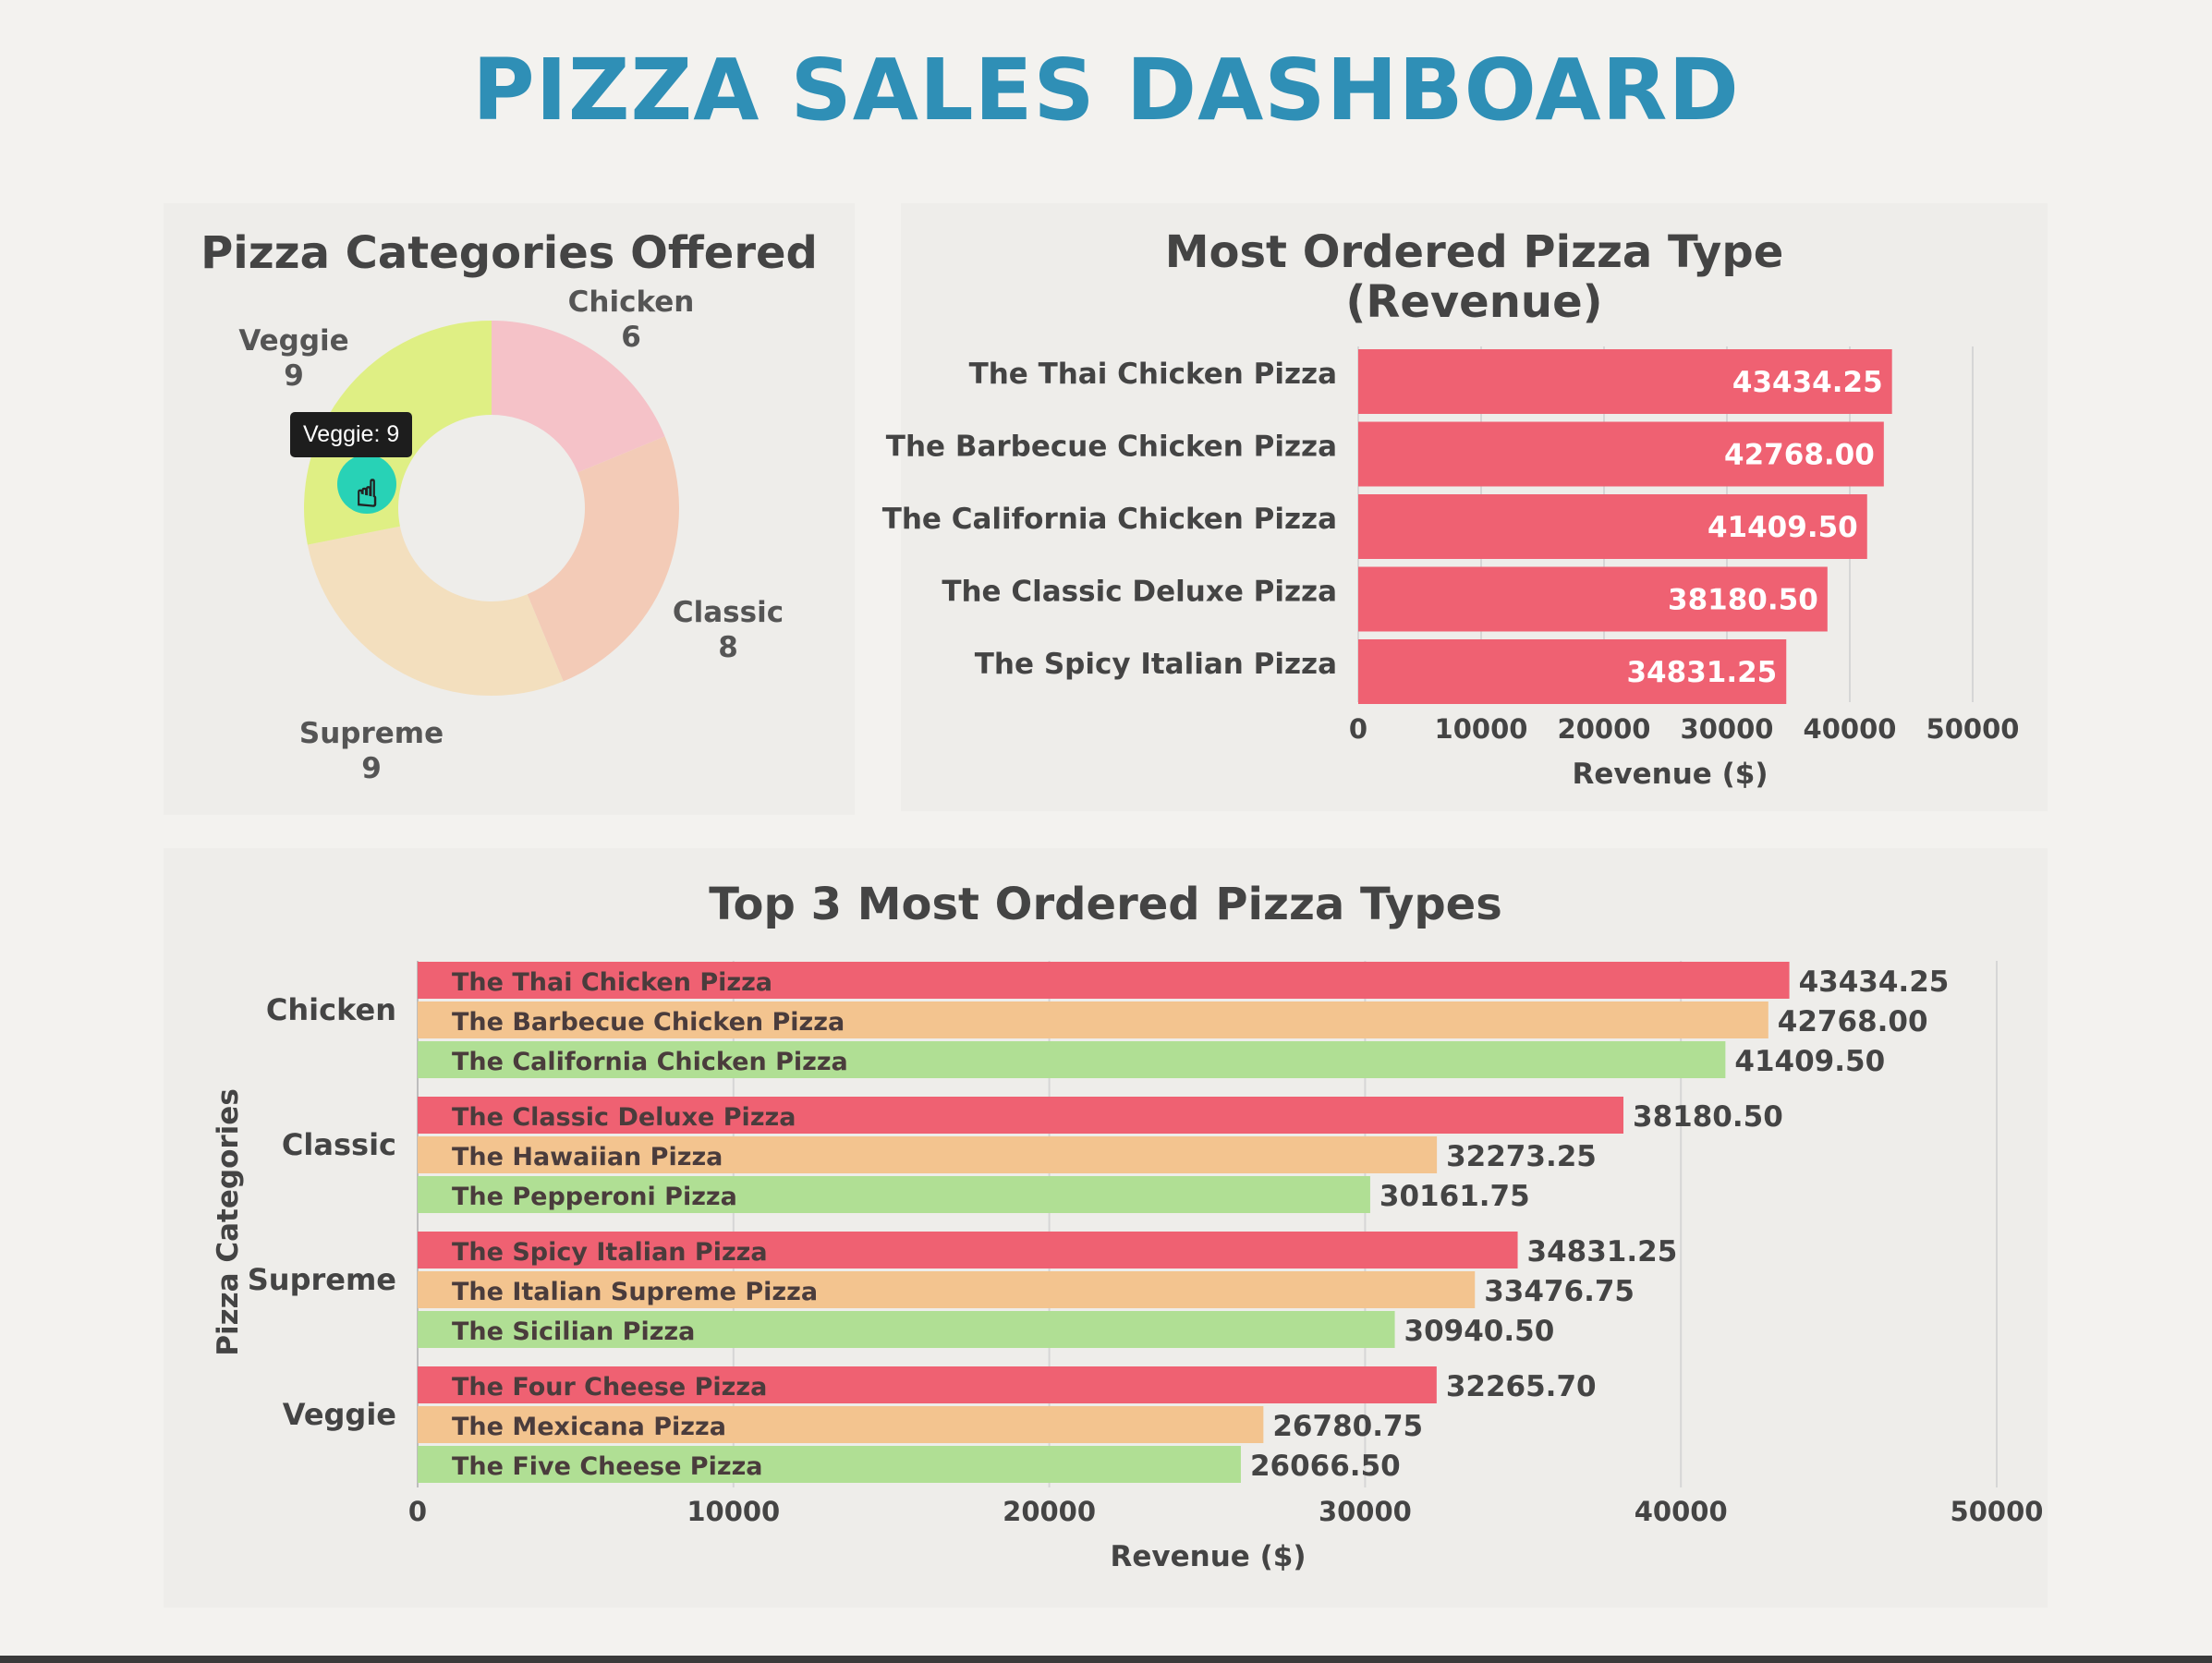 This screenshot has height=1663, width=2212. I want to click on hover-marker, so click(366, 485).